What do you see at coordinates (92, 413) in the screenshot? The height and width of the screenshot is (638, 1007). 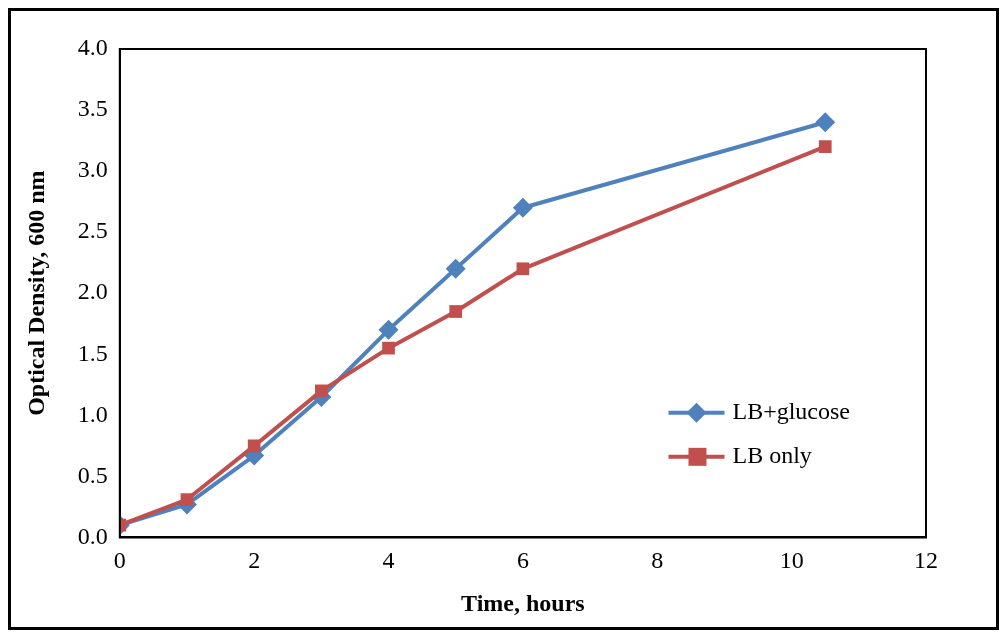 I see `y-tick-label: 1.0` at bounding box center [92, 413].